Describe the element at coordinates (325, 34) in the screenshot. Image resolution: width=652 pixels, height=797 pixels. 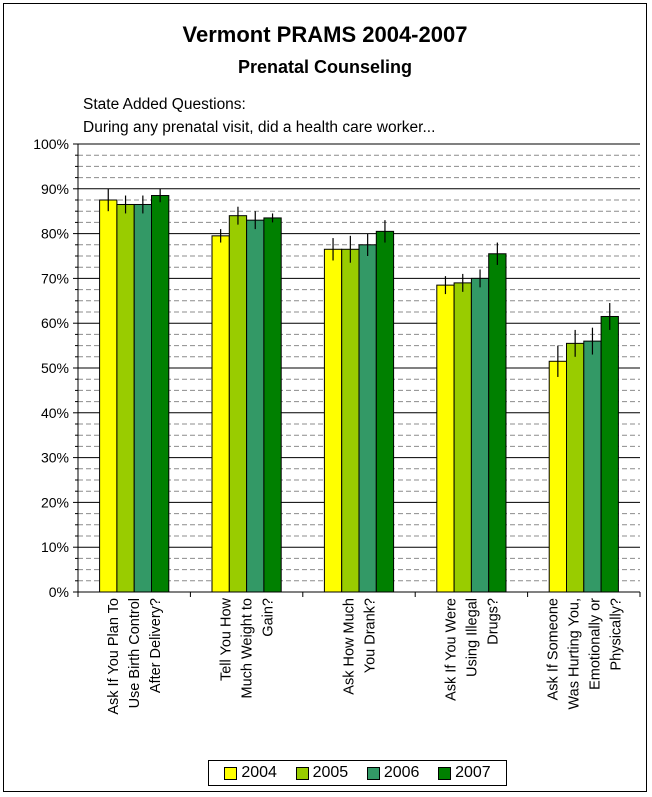
I see `chart-title: Vermont PRAMS 2004-2007` at that location.